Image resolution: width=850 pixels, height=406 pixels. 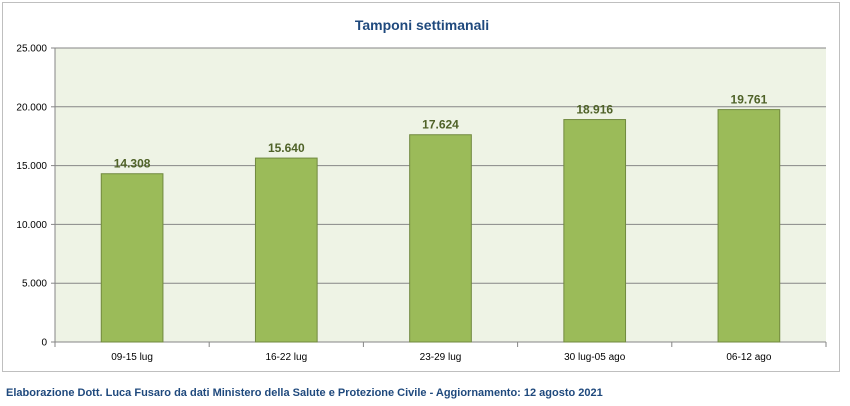 I want to click on data-label: 17.624, so click(x=440, y=125).